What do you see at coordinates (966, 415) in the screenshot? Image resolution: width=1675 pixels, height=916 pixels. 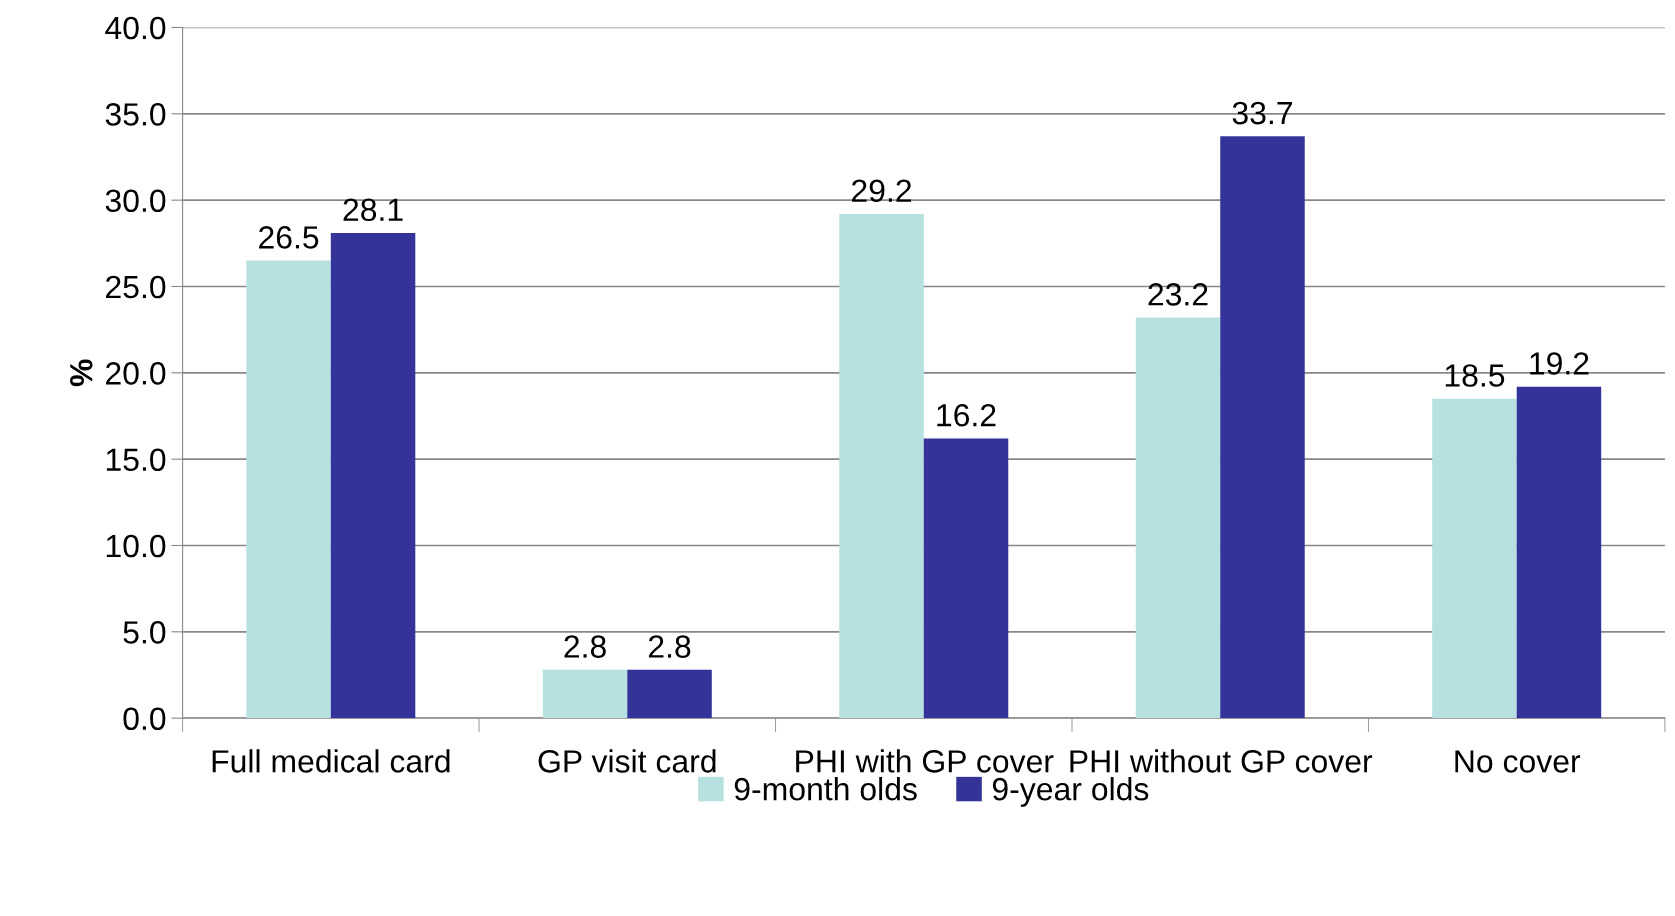 I see `data-label: 16.2` at bounding box center [966, 415].